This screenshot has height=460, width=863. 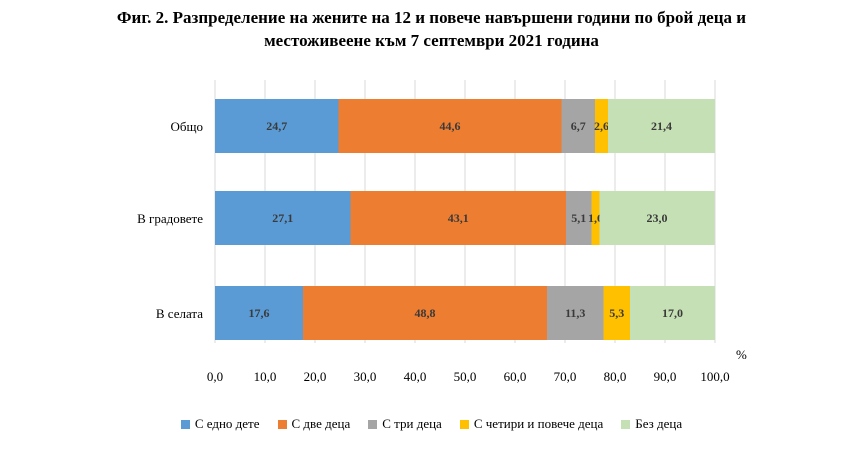 What do you see at coordinates (215, 376) in the screenshot?
I see `x-tick-label: 0,0` at bounding box center [215, 376].